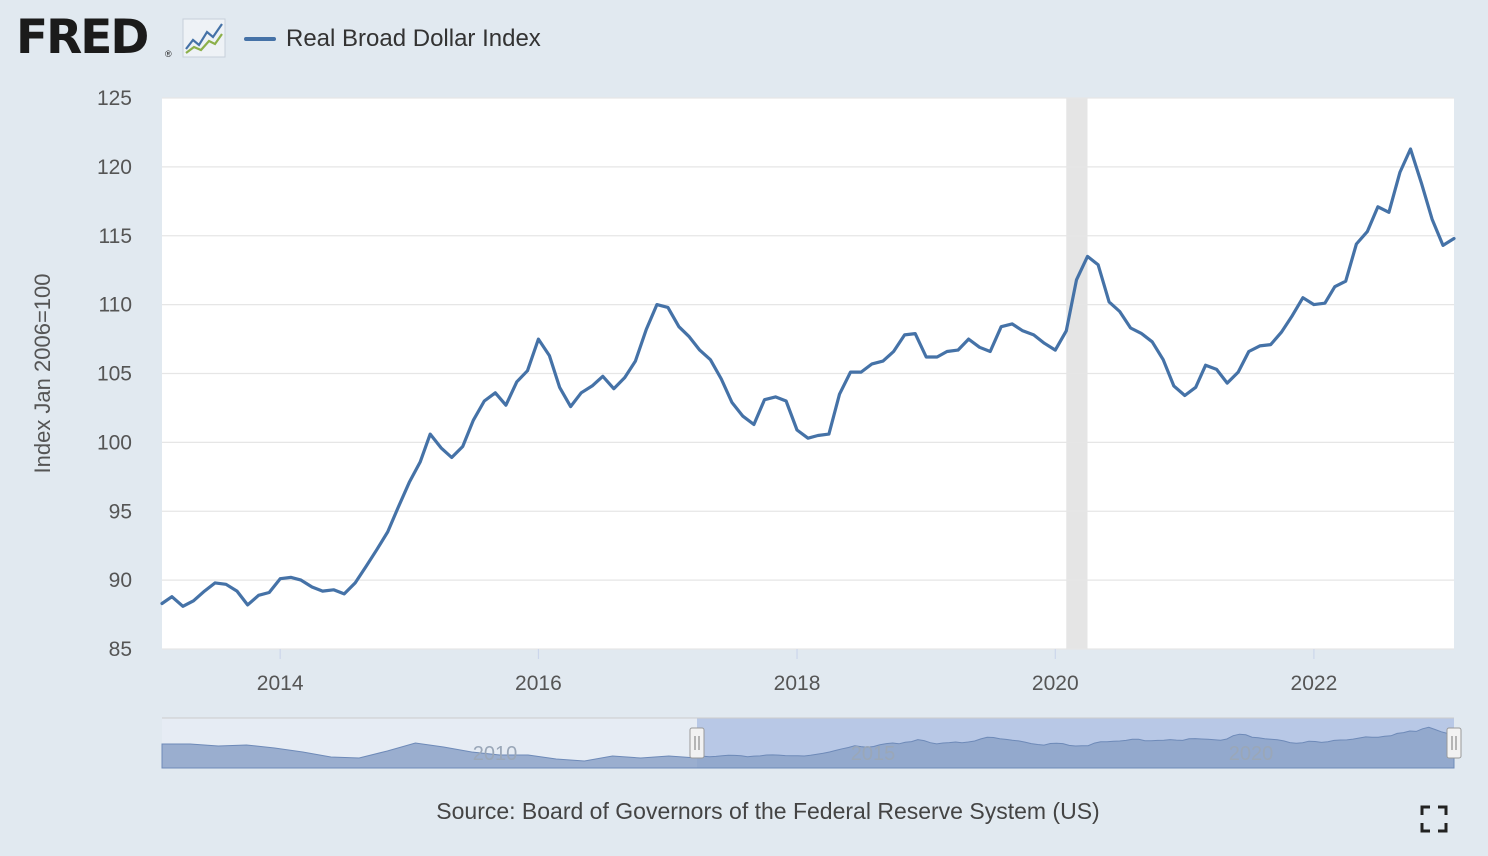  What do you see at coordinates (115, 305) in the screenshot?
I see `y-tick-label: 110` at bounding box center [115, 305].